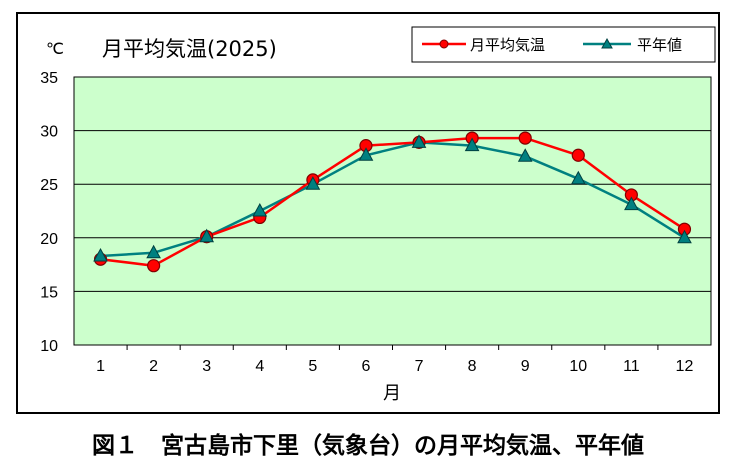 The height and width of the screenshot is (466, 736). I want to click on y-tick-label: 25, so click(49, 185).